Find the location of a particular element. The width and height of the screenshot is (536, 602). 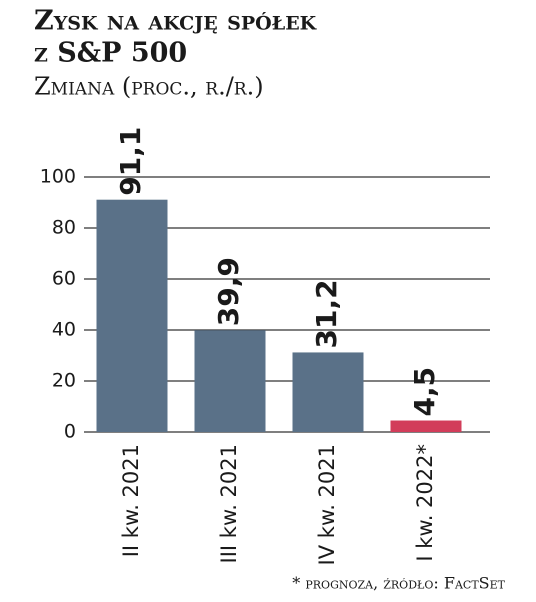

y-tick-label: 60 is located at coordinates (64, 279).